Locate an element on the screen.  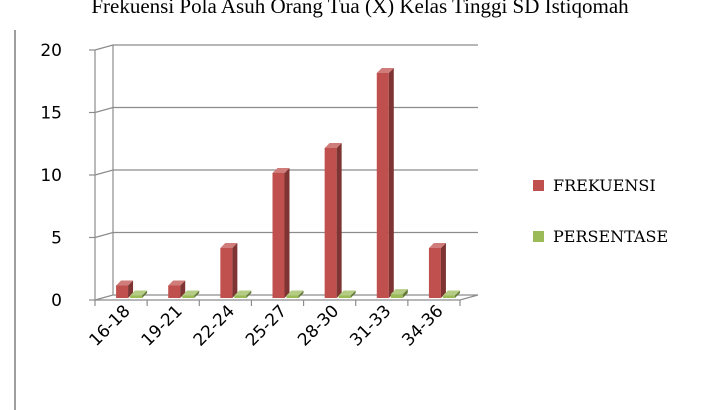
y-tick-label: 10 is located at coordinates (51, 176).